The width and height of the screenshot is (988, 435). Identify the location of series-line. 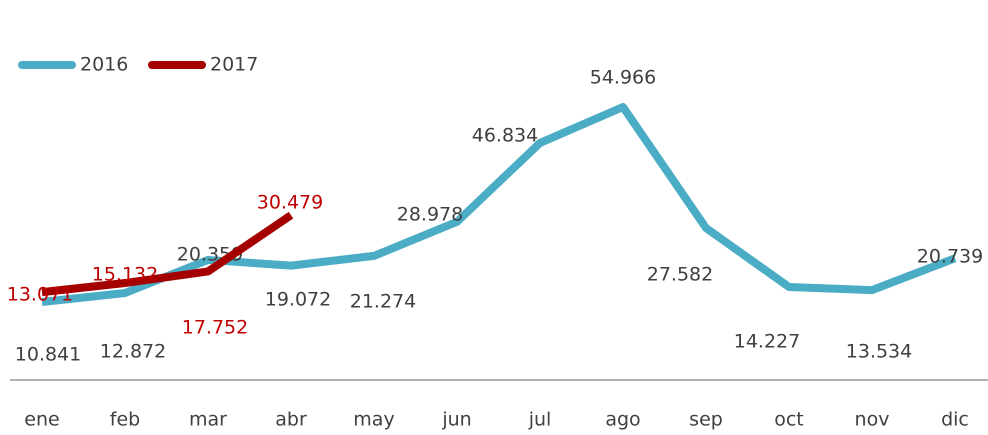
(167, 254).